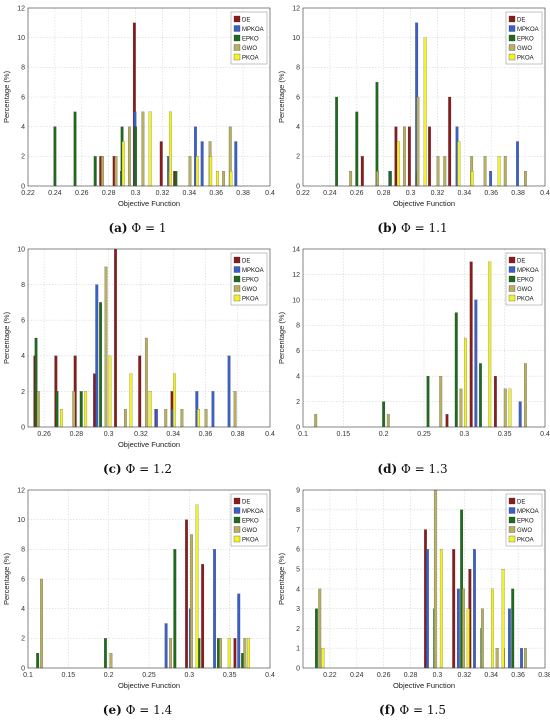  I want to click on x-tick-label: 0.1, so click(28, 675).